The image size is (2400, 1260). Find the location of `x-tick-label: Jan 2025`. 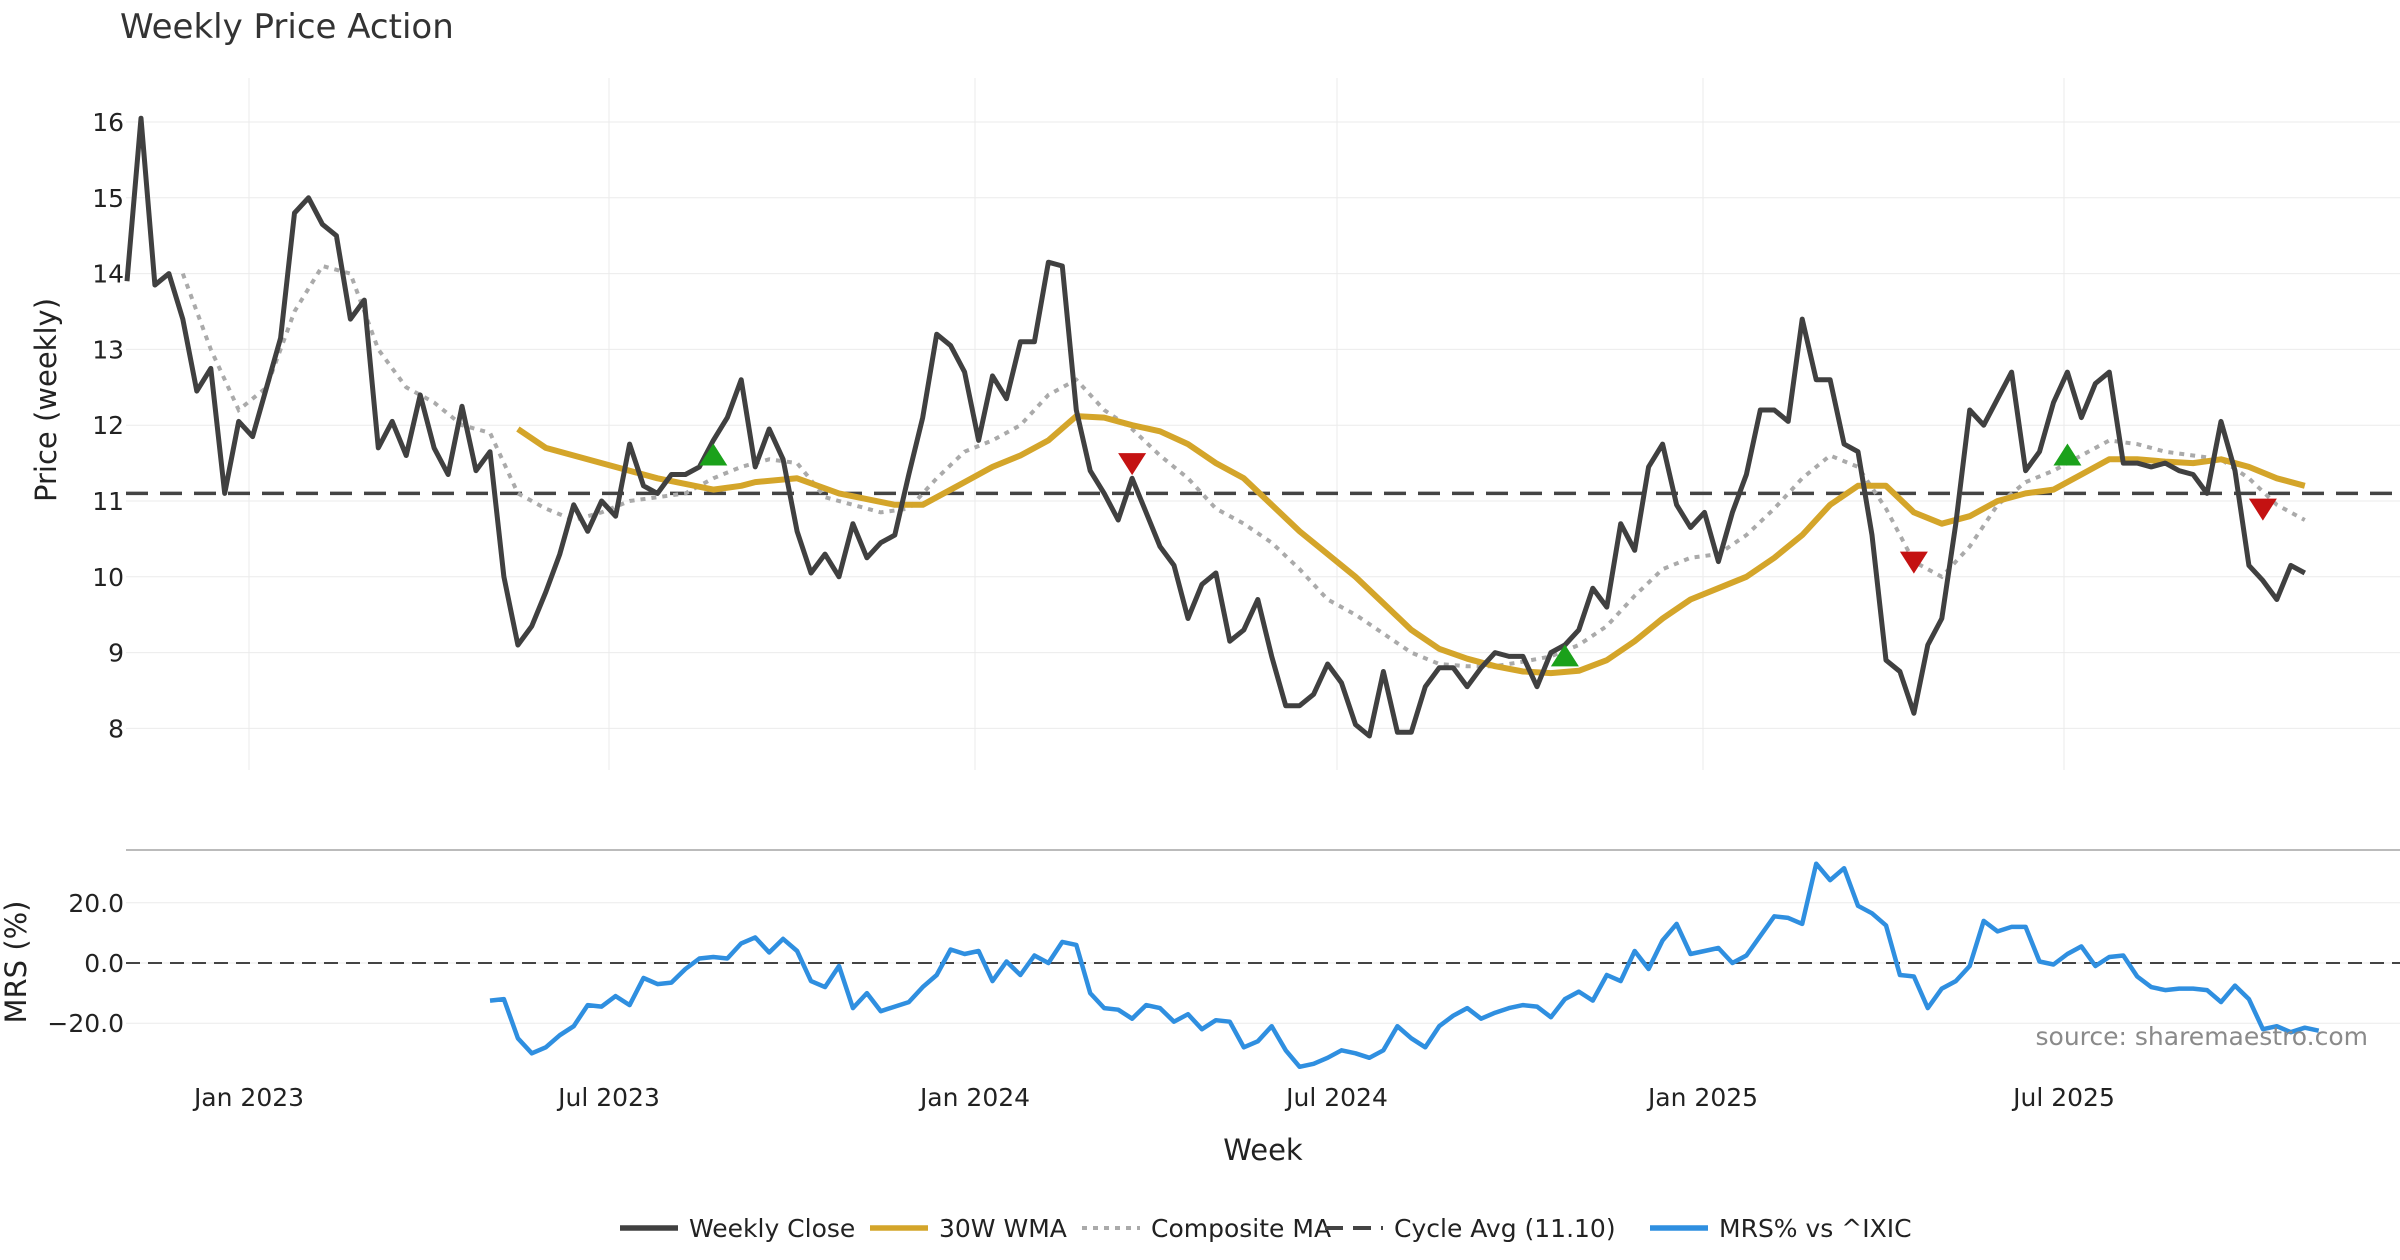

x-tick-label: Jan 2025 is located at coordinates (1702, 1097).